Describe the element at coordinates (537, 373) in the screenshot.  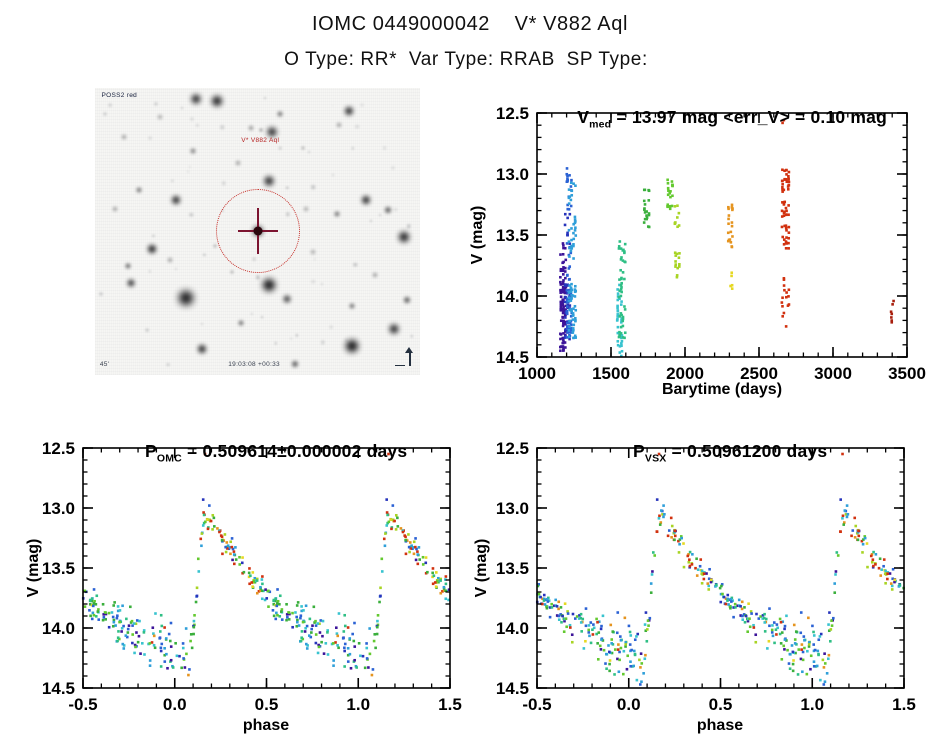
I see `svg-text: 1000` at that location.